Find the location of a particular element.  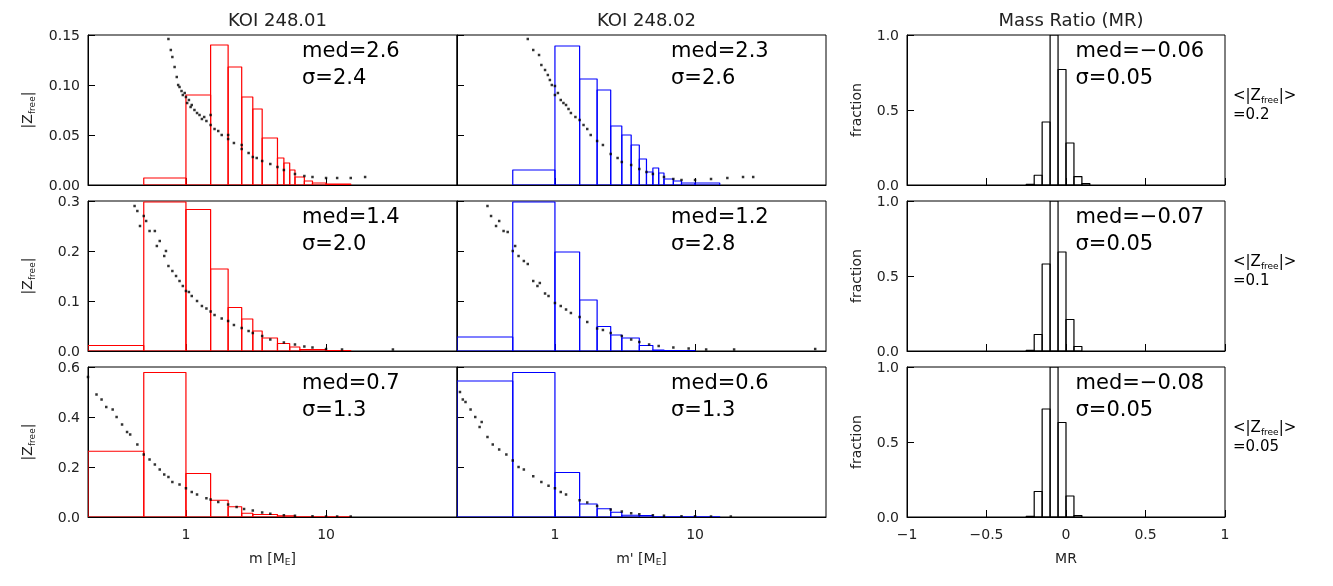

annotation: med=−0.06 is located at coordinates (1140, 49).